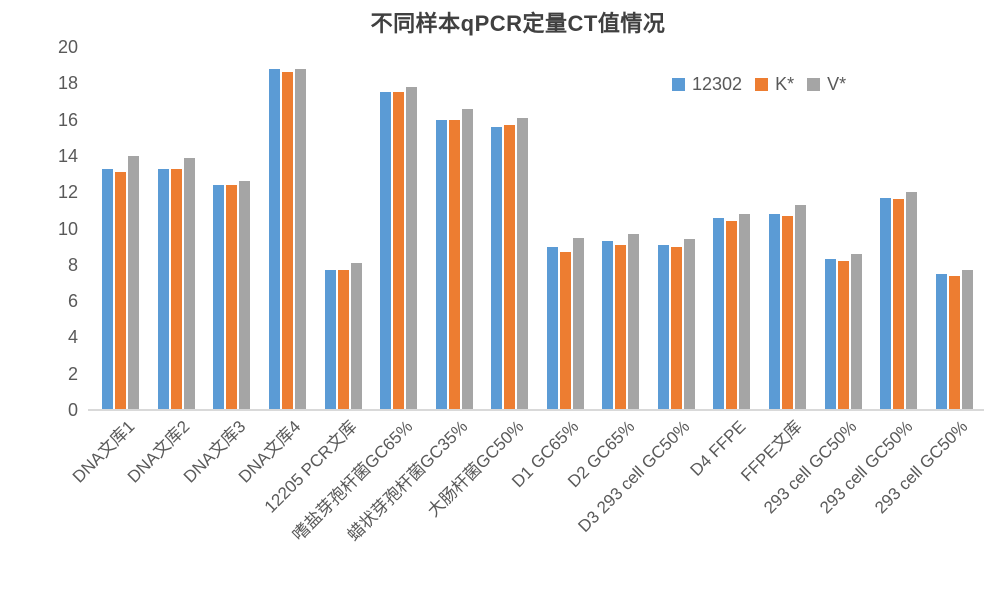  What do you see at coordinates (72, 373) in the screenshot?
I see `y-tick-label: 2` at bounding box center [72, 373].